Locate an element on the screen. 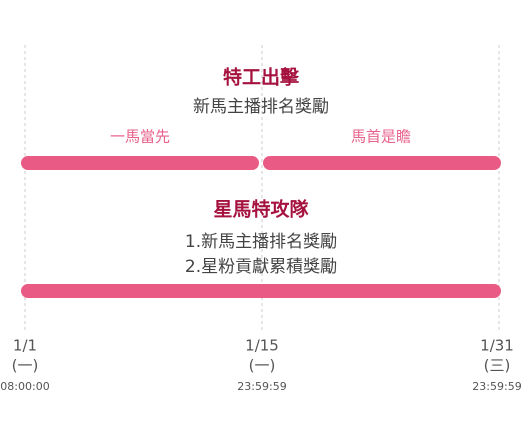 The image size is (522, 443). weekday-label: (三) is located at coordinates (497, 366).